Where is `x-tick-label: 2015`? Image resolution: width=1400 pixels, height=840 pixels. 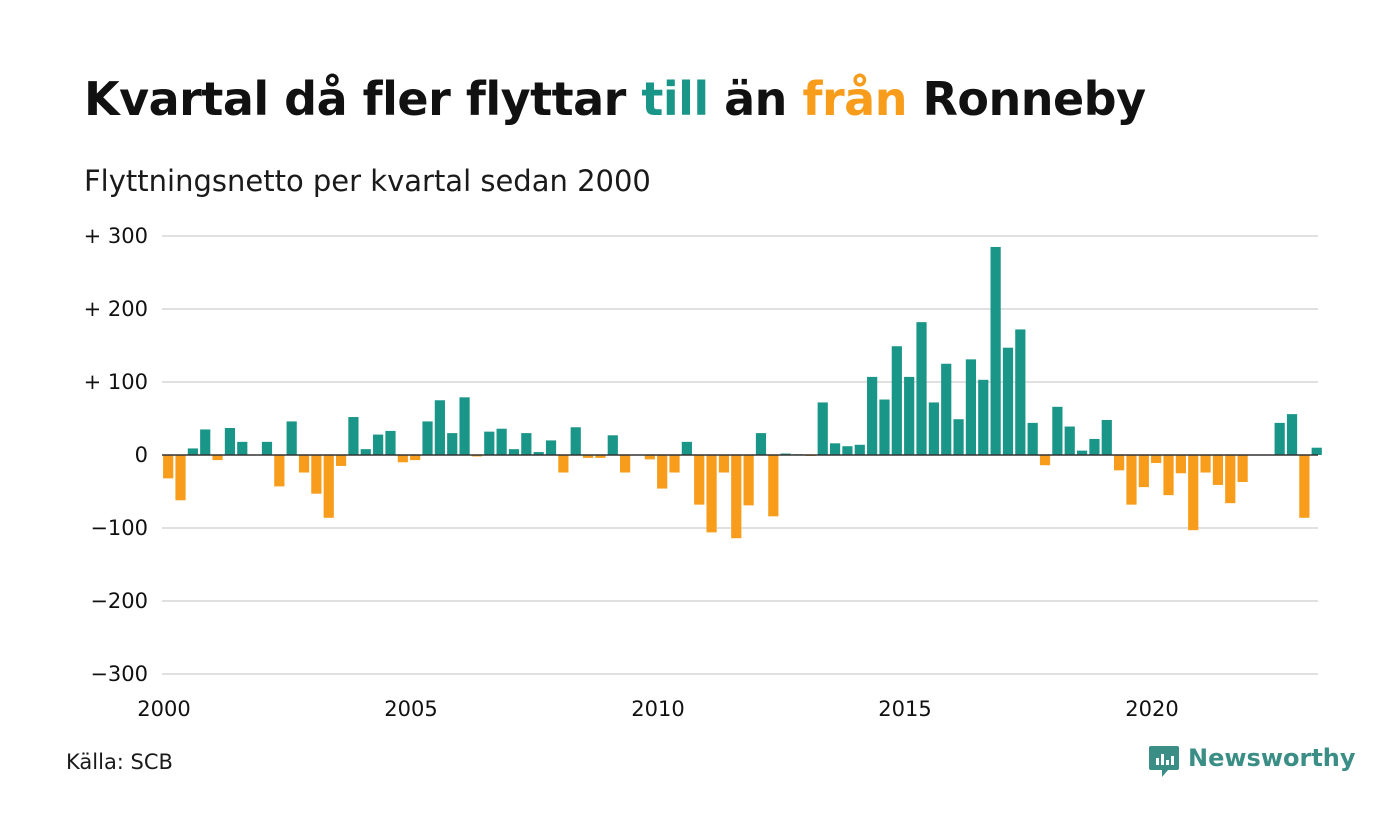
x-tick-label: 2015 is located at coordinates (904, 709).